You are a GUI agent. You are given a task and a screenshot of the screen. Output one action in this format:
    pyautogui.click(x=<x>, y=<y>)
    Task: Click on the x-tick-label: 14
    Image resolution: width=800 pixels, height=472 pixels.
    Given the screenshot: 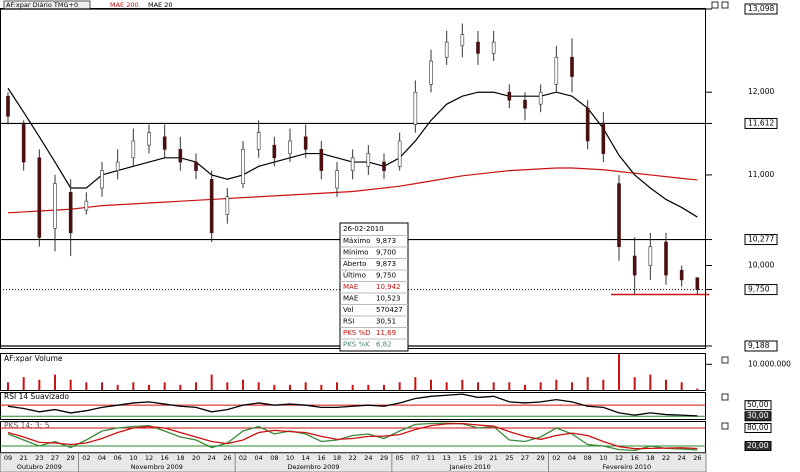 What is the action you would take?
    pyautogui.click(x=306, y=458)
    